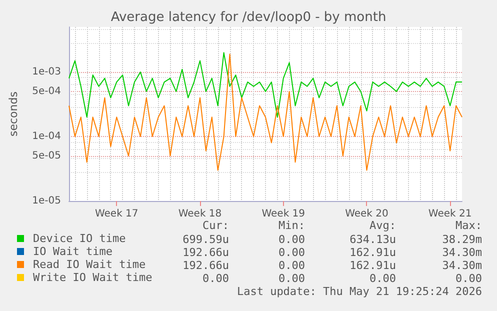 The width and height of the screenshot is (497, 311). I want to click on text: Max:, so click(469, 225).